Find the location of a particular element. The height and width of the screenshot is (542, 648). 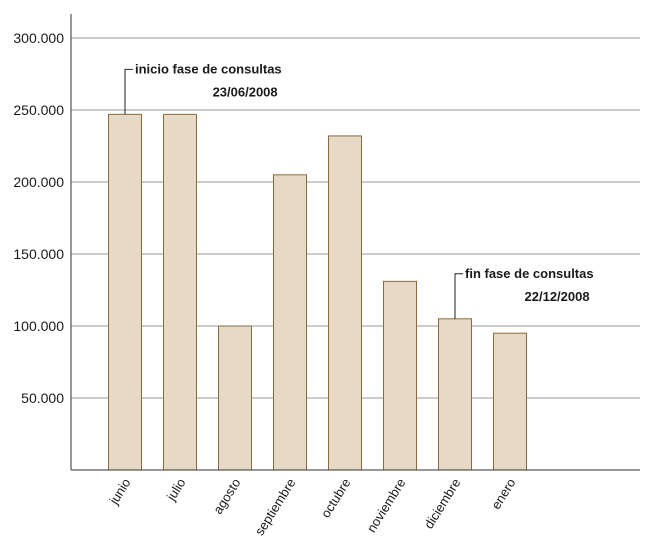

x-category-label: septiembre is located at coordinates (275, 507).